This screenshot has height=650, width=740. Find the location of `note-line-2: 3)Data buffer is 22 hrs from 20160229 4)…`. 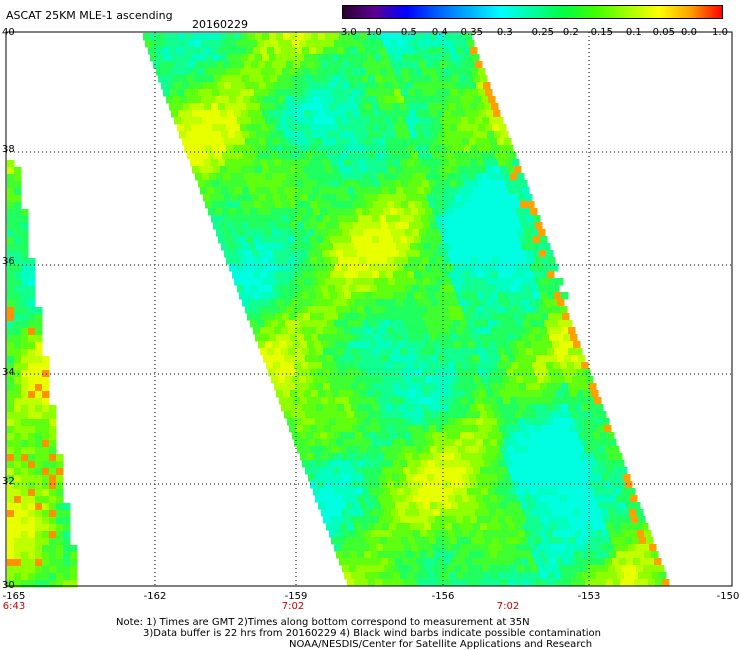

note-line-2: 3)Data buffer is 22 hrs from 20160229 4)… is located at coordinates (372, 633).